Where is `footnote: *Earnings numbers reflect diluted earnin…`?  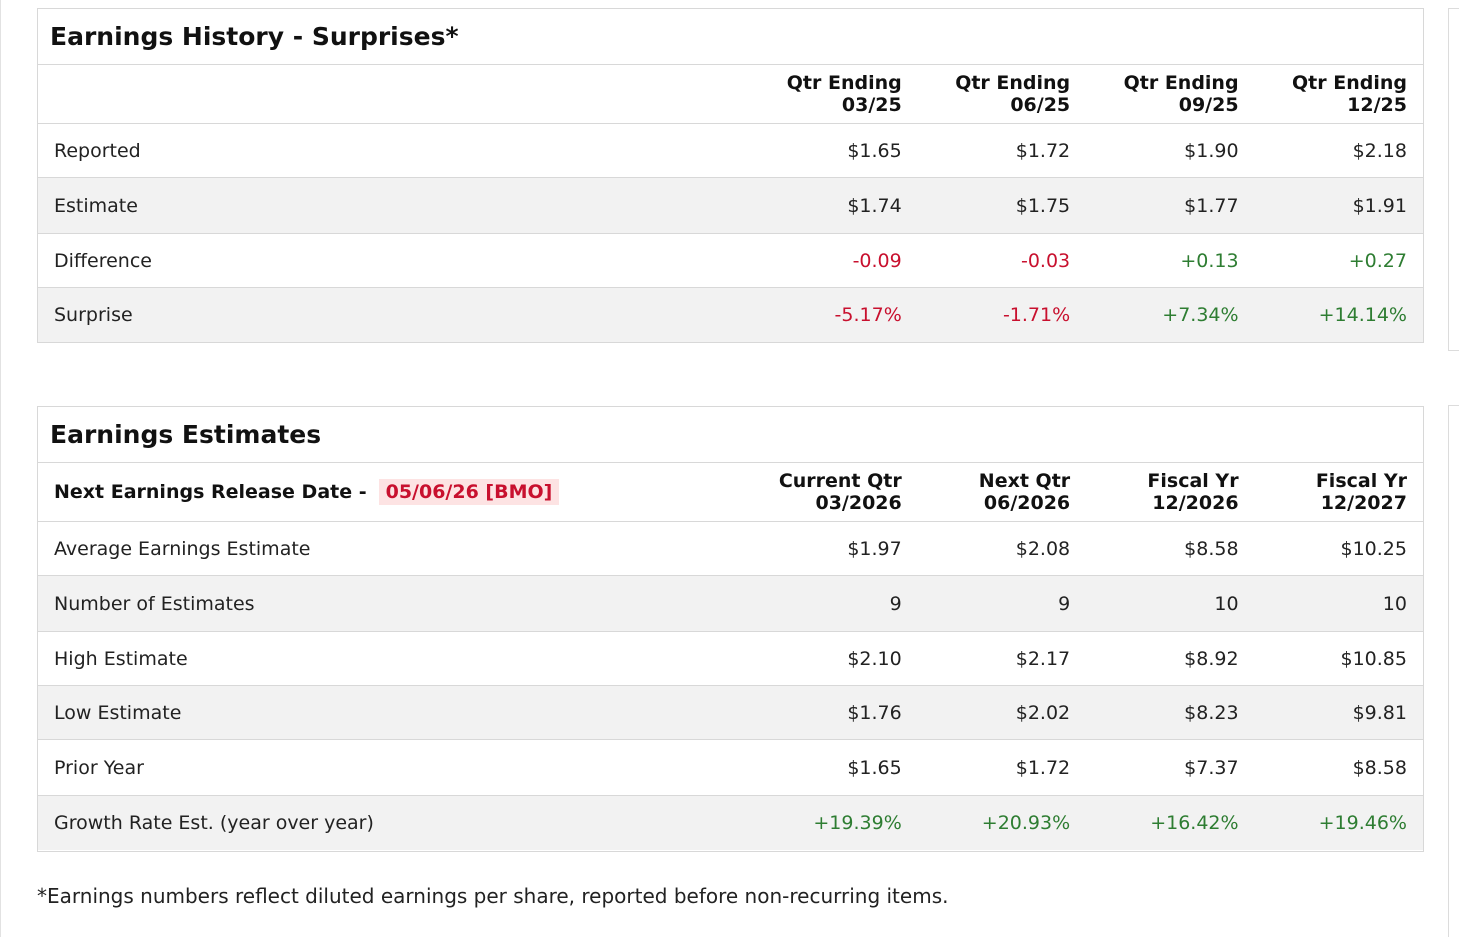 footnote: *Earnings numbers reflect diluted earnin… is located at coordinates (493, 896).